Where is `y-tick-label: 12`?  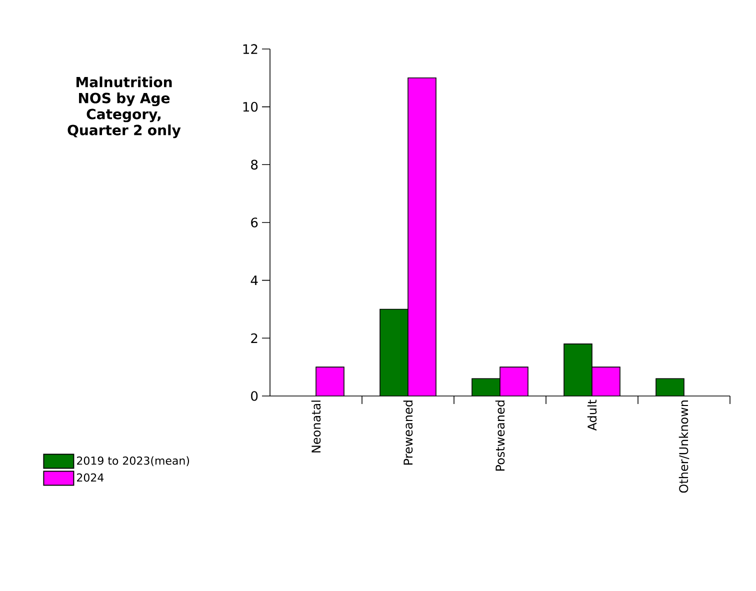
y-tick-label: 12 is located at coordinates (250, 49).